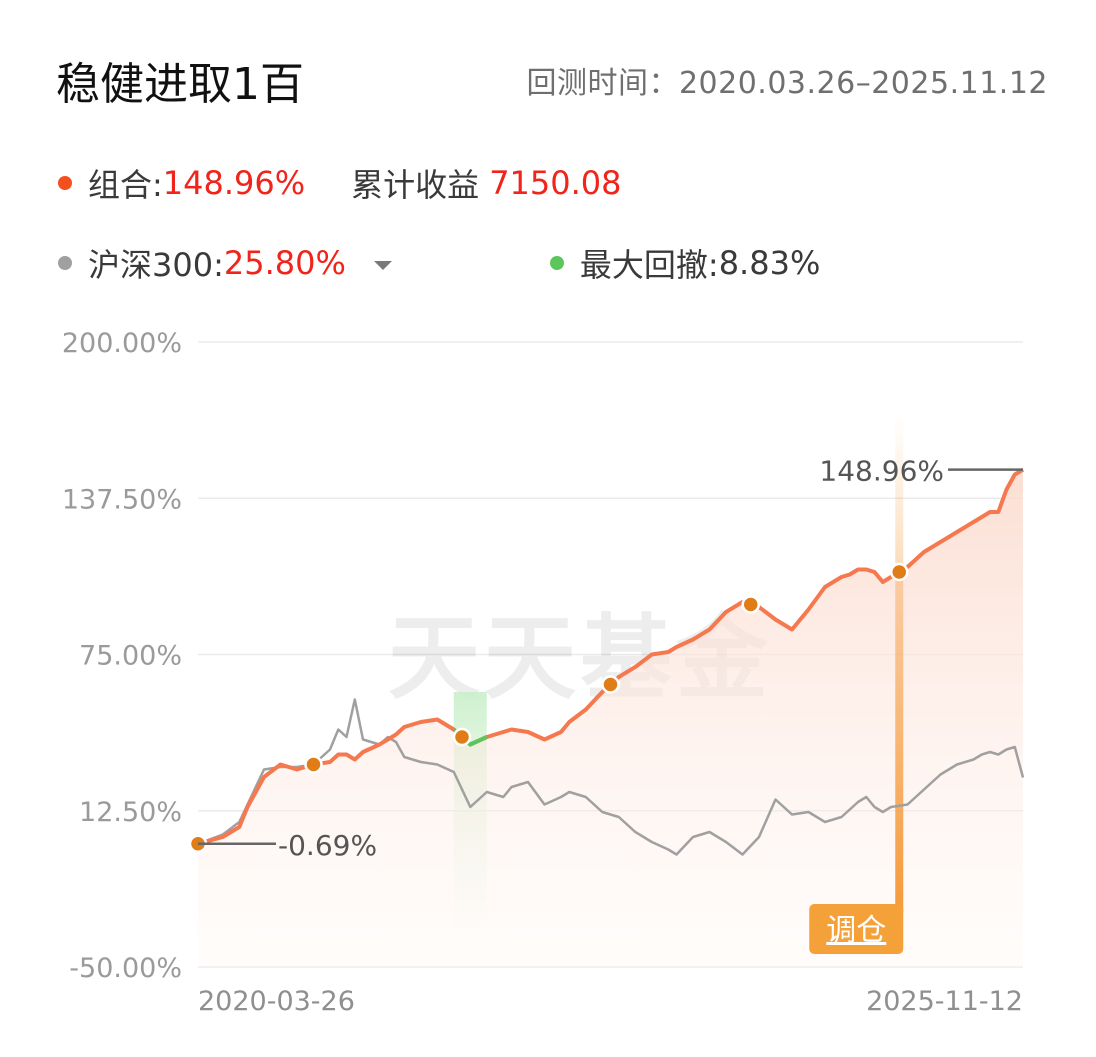 This screenshot has height=1057, width=1096. What do you see at coordinates (439, 263) in the screenshot?
I see `legend-benchmark-row: 沪深300: 25.80% 最大回撤: 8.83%` at bounding box center [439, 263].